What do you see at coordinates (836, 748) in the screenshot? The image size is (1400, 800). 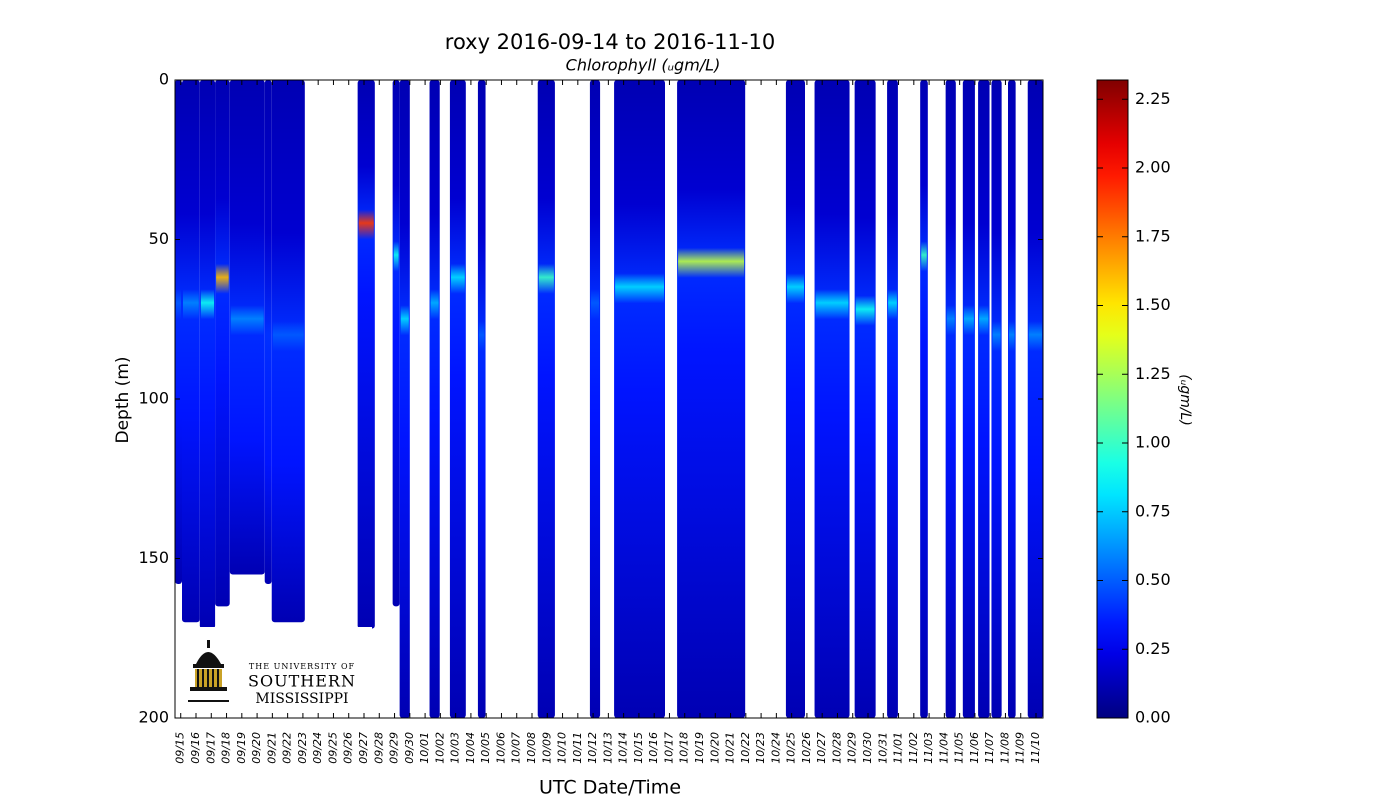 I see `x-tick-label: 10/28` at bounding box center [836, 748].